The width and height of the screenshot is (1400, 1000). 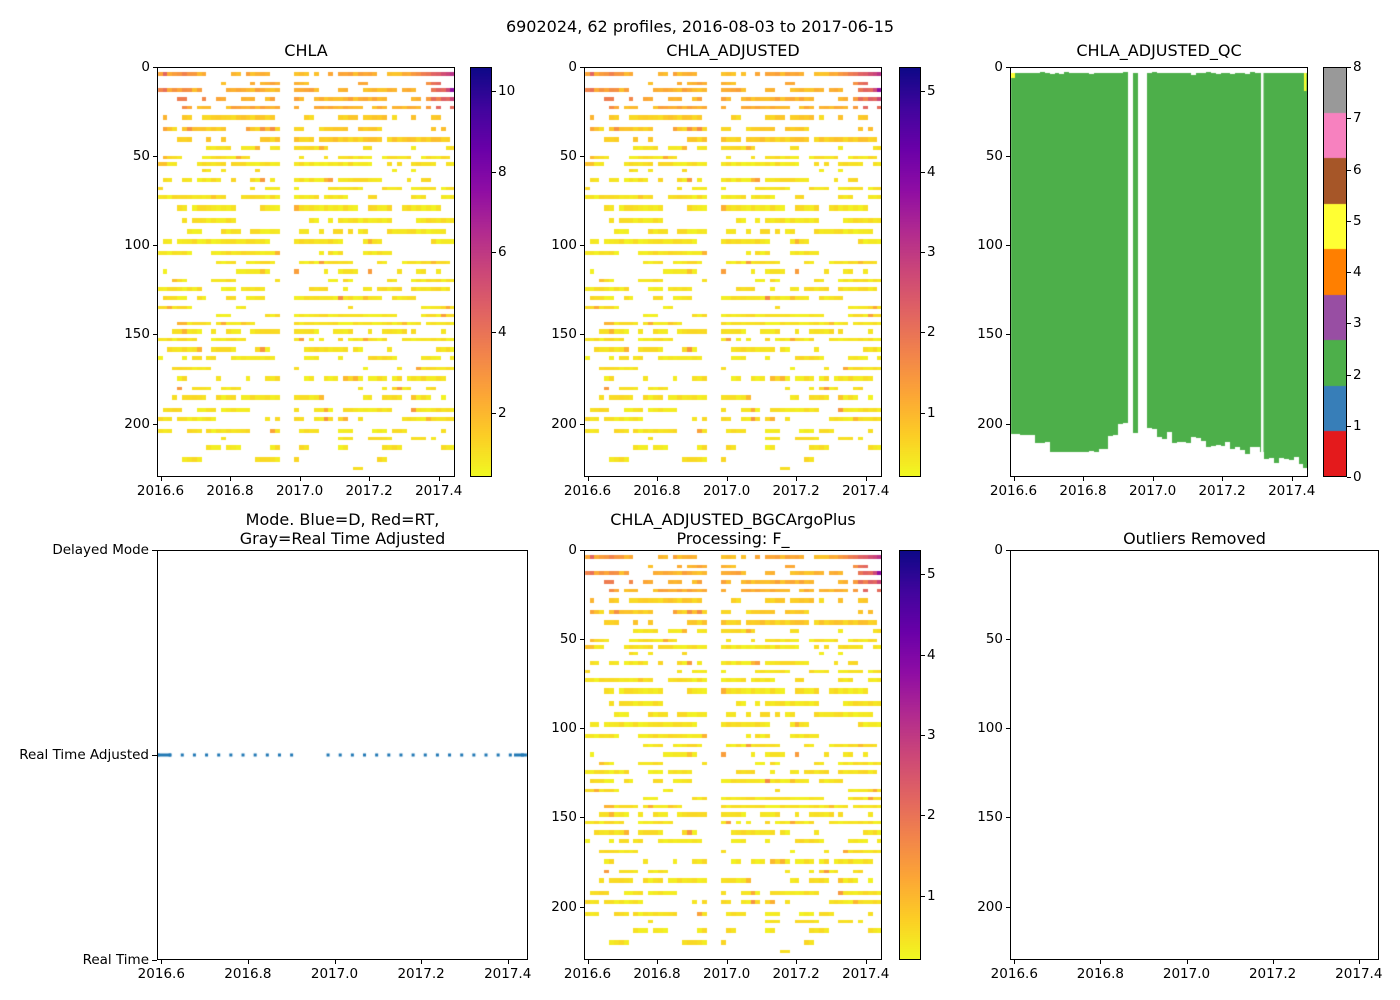 I want to click on chla-colorbar-tick-label: 2, so click(x=502, y=412).